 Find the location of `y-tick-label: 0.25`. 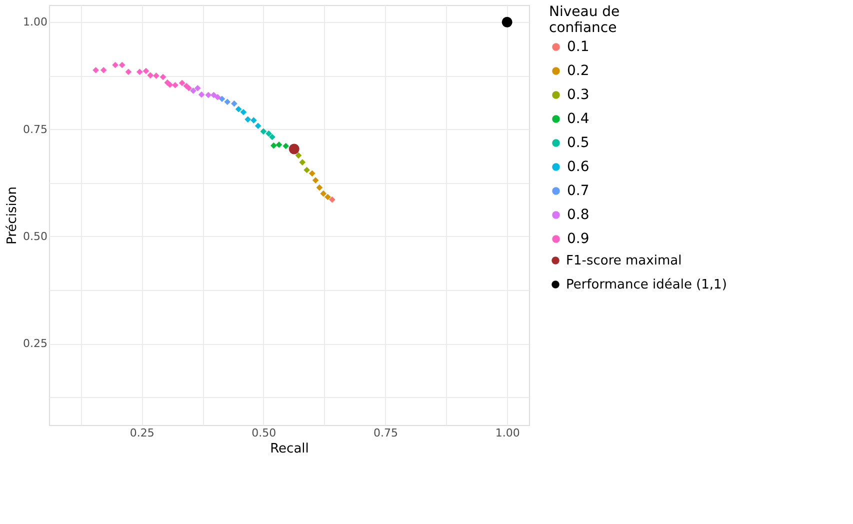

y-tick-label: 0.25 is located at coordinates (35, 343).